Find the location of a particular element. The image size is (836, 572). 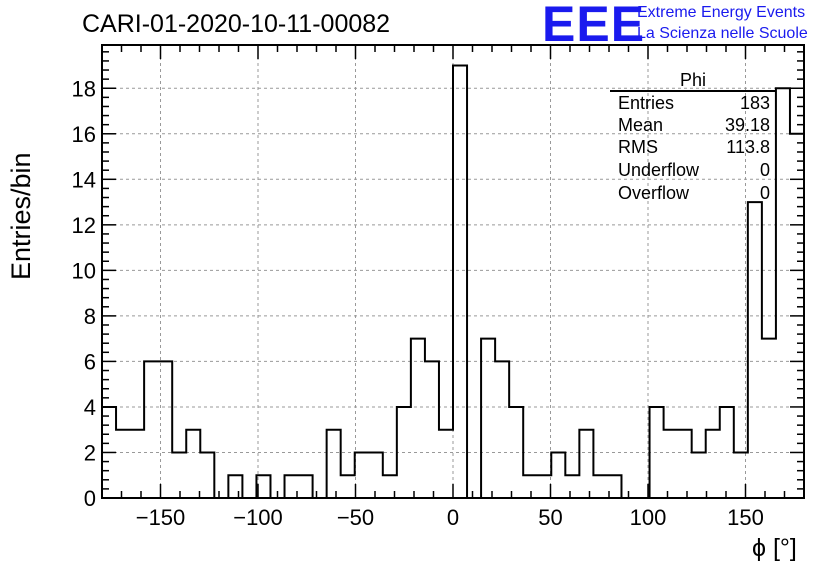

x-tick-label: 50 is located at coordinates (550, 517).